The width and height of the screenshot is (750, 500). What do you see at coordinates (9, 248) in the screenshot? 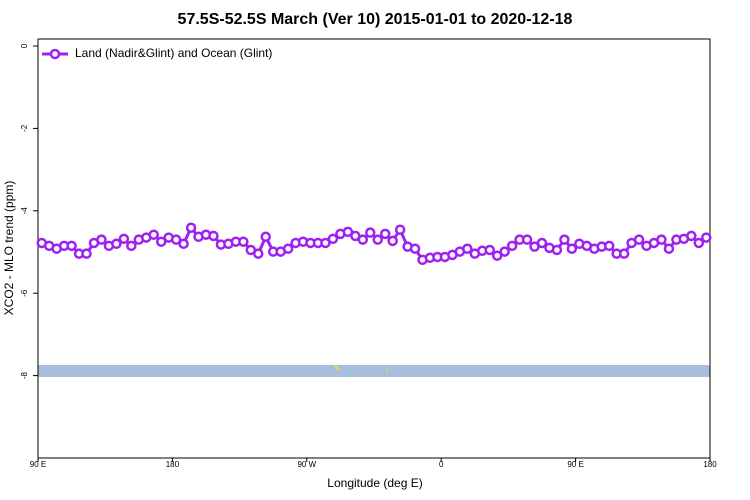
I see `y-axis-label: XCO2 - MLO trend (ppm)` at bounding box center [9, 248].